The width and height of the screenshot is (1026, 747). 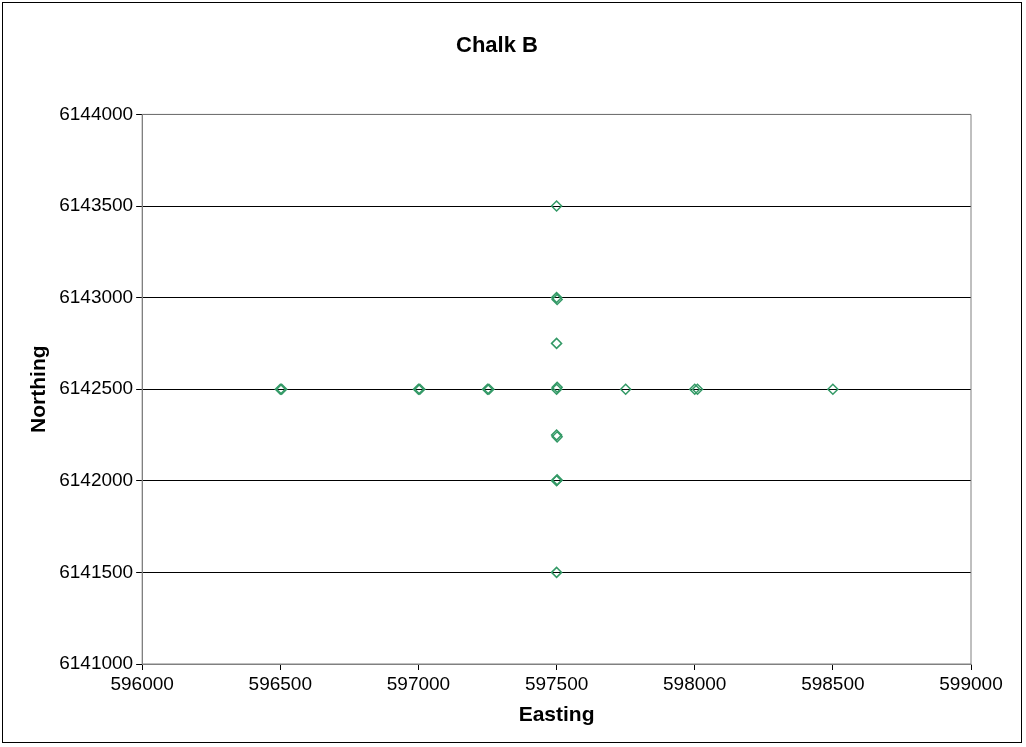 I want to click on y-tick-label: 6142000, so click(x=96, y=480).